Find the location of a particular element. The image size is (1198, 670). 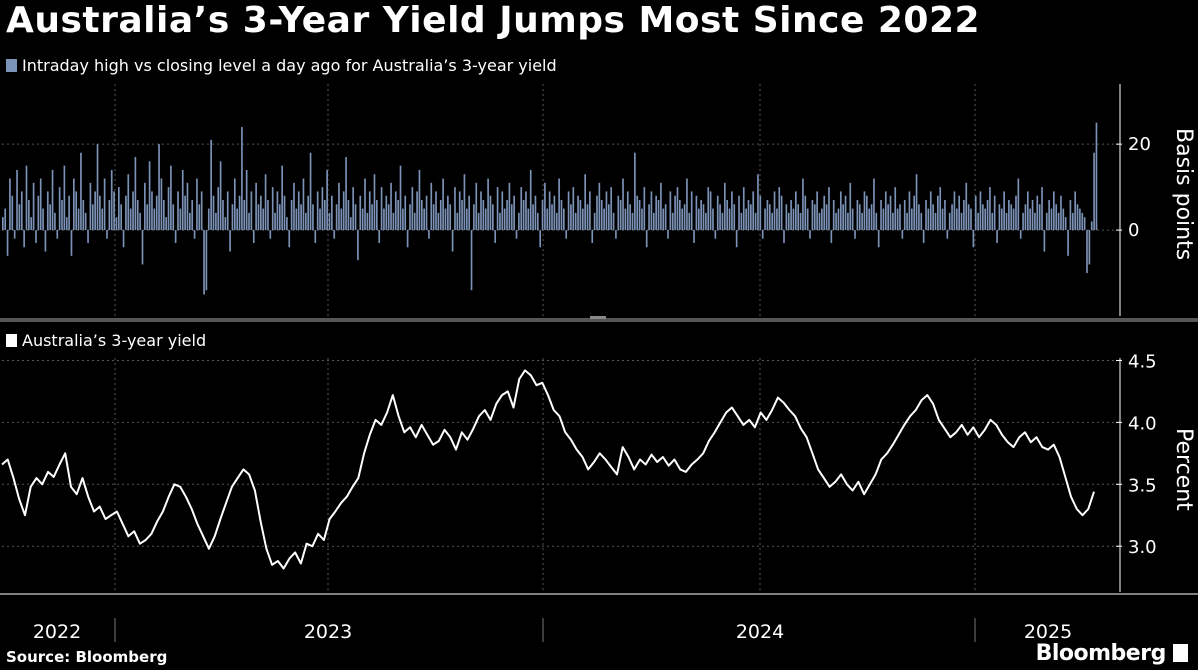

x-tick-label: 2024 is located at coordinates (760, 632).